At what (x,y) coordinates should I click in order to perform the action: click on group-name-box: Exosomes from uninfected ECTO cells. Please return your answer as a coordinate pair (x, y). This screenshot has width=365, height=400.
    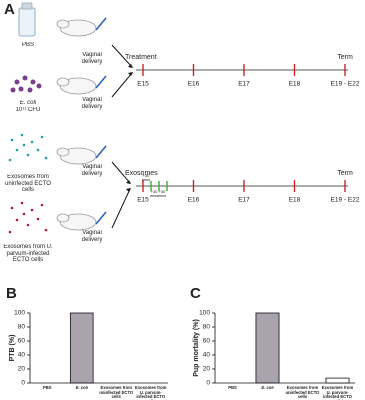
    Looking at the image, I should click on (28, 184).